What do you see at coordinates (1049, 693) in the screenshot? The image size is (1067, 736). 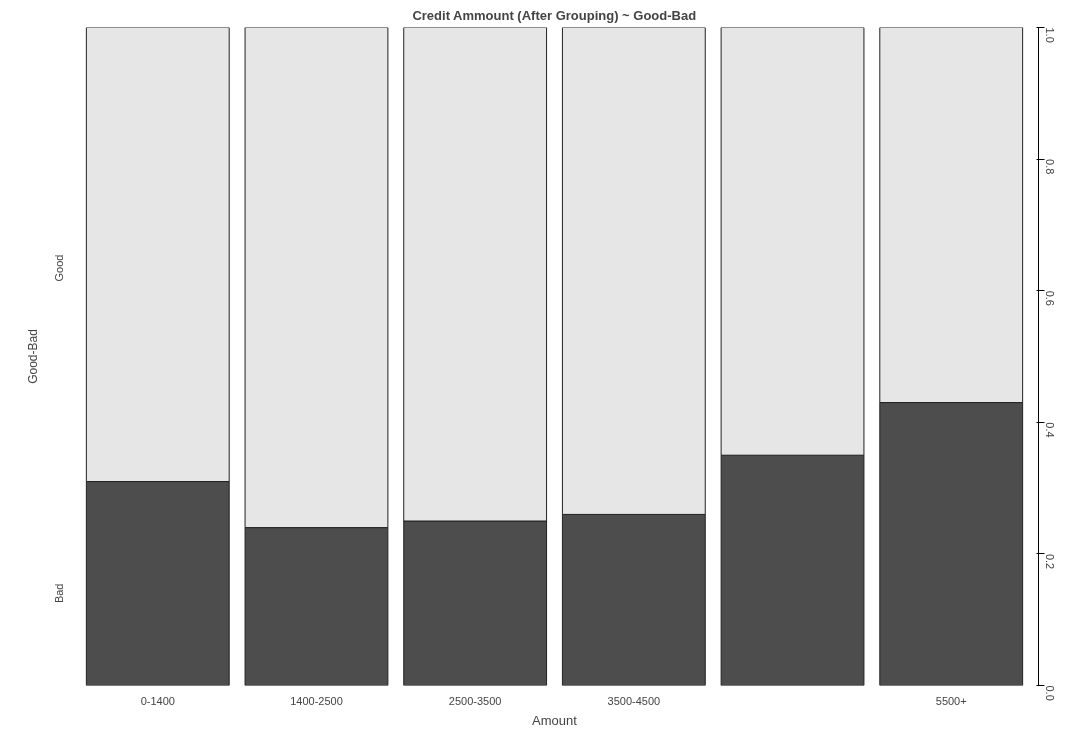 I see `y-tick-label: 0.0` at bounding box center [1049, 693].